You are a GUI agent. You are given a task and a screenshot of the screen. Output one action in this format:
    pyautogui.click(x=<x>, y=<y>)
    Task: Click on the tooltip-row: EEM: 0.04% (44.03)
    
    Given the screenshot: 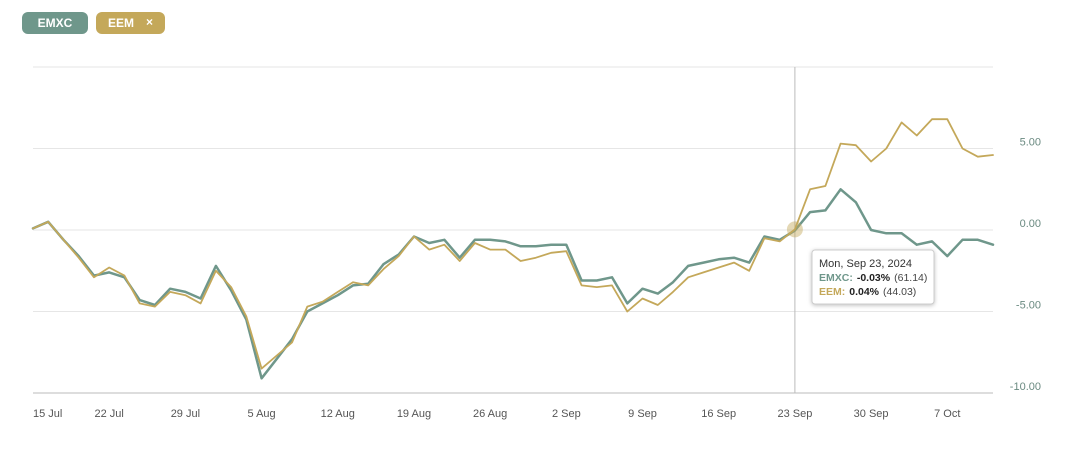 What is the action you would take?
    pyautogui.click(x=867, y=292)
    